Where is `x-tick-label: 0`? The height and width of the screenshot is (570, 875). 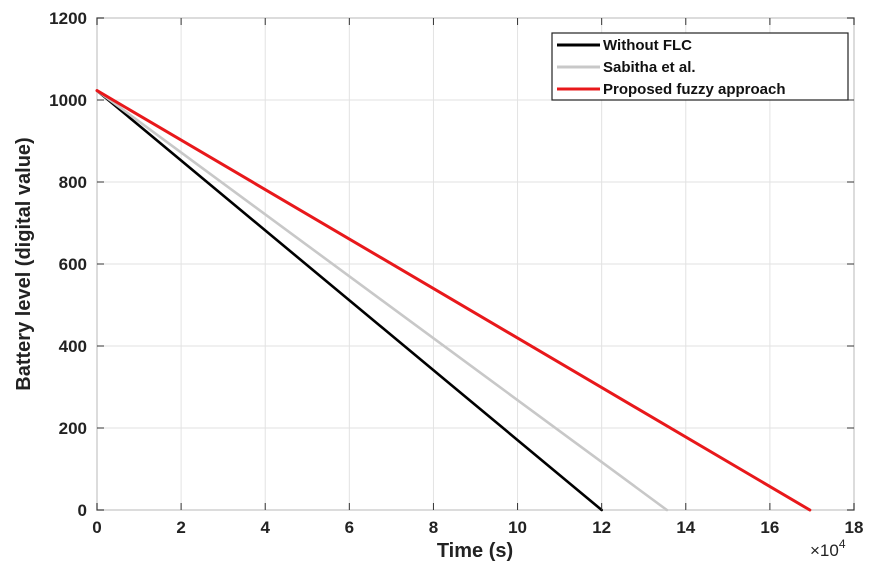
x-tick-label: 0 is located at coordinates (96, 527).